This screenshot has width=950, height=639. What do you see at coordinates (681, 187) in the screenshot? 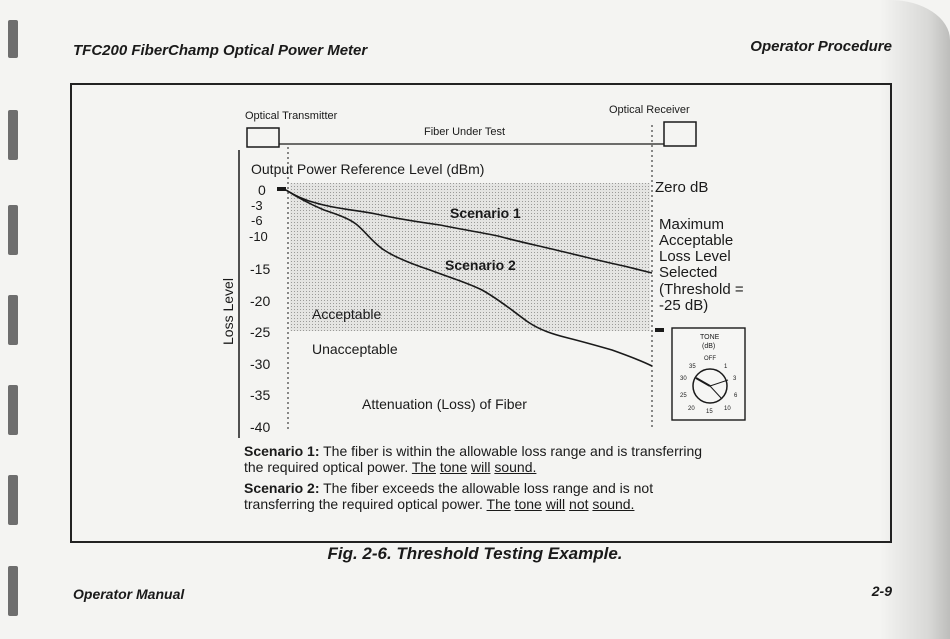
I see `zero-db-label: Zero dB` at bounding box center [681, 187].